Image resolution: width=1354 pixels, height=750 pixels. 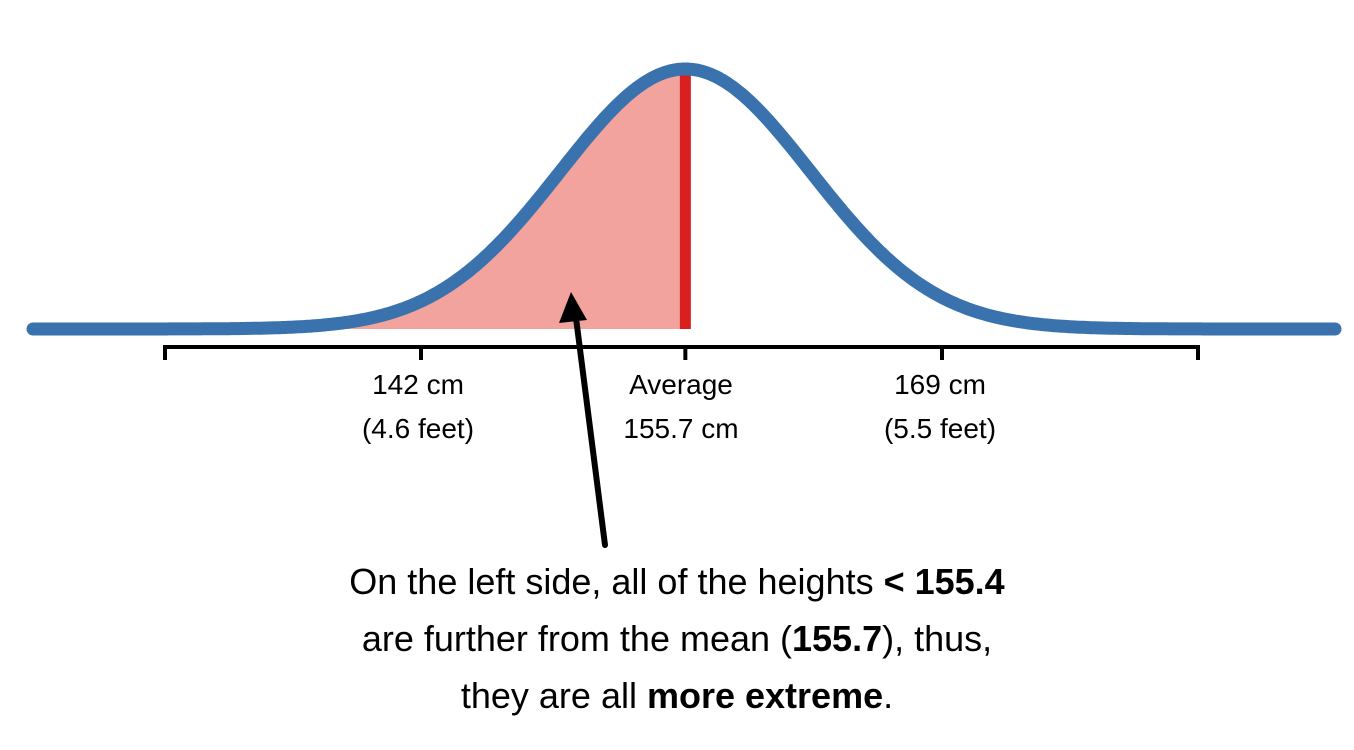 I want to click on tick-label-average-line2: 155.7 cm, so click(x=681, y=428).